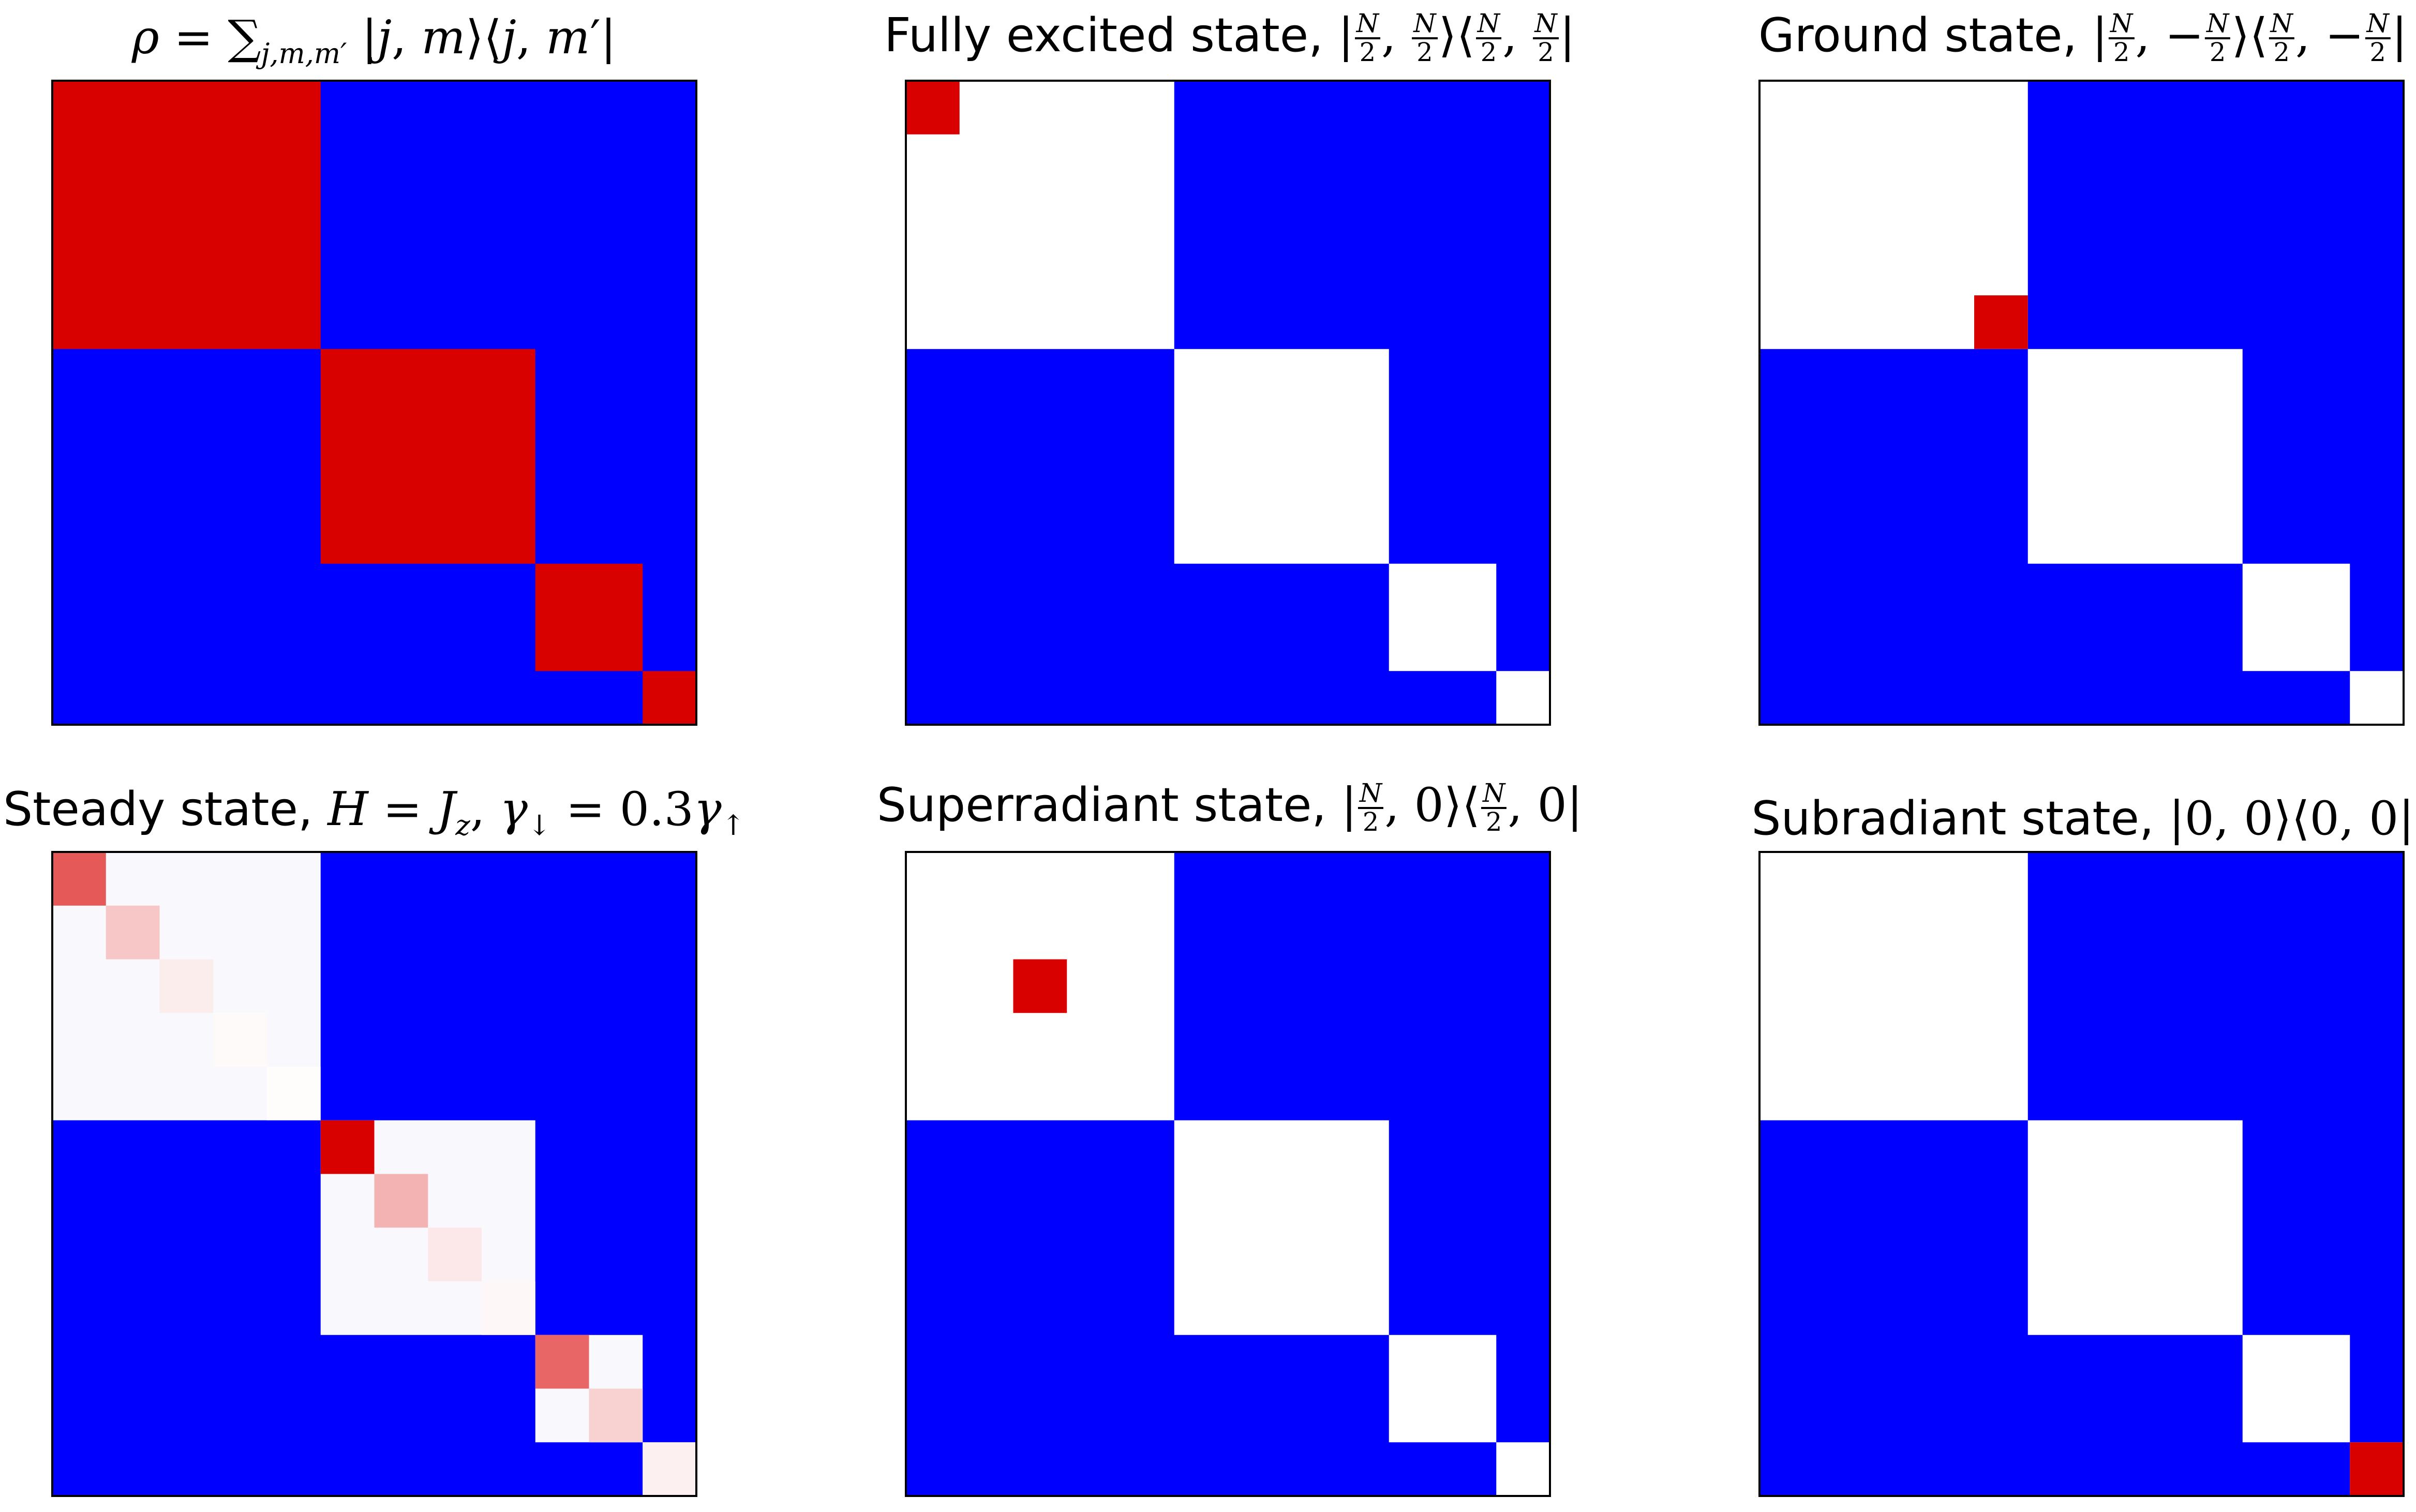  I want to click on panel-5-frame, so click(1228, 1174).